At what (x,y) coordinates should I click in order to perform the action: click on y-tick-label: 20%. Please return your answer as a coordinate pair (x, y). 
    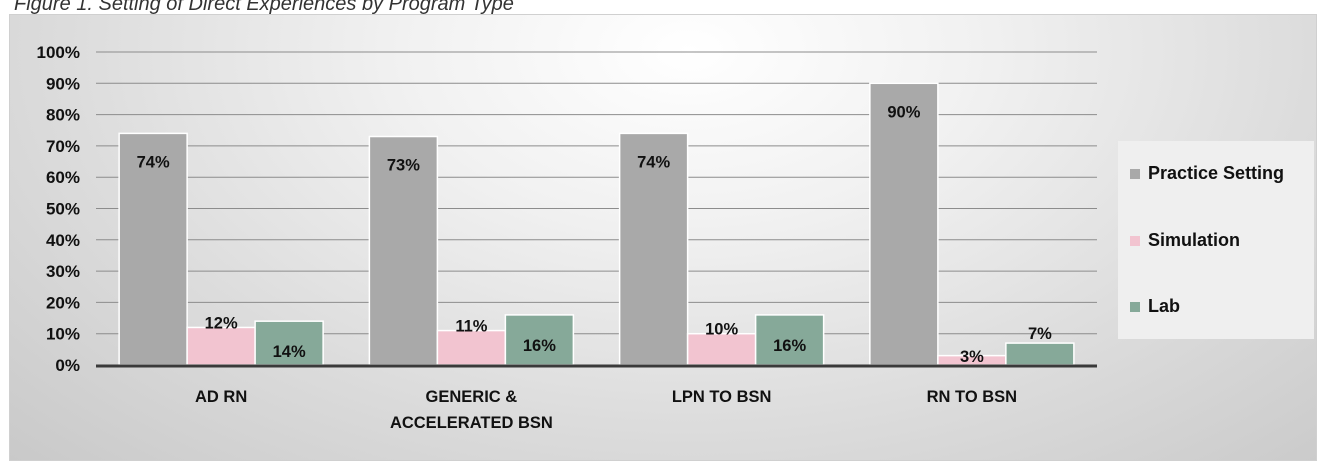
    Looking at the image, I should click on (63, 302).